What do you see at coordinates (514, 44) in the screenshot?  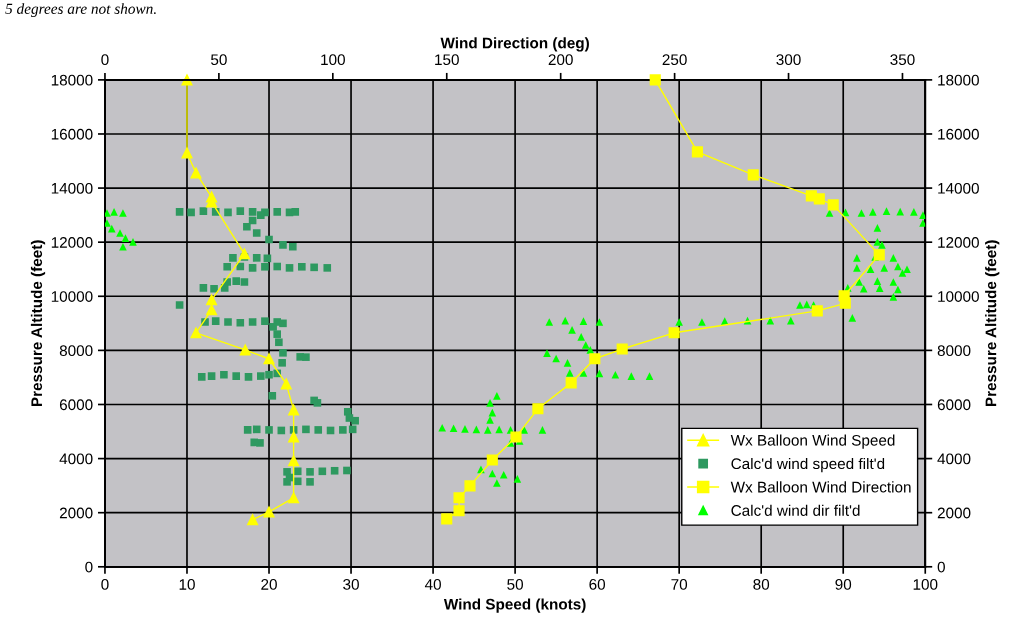 I see `x2-axis-title: Wind Direction (deg)` at bounding box center [514, 44].